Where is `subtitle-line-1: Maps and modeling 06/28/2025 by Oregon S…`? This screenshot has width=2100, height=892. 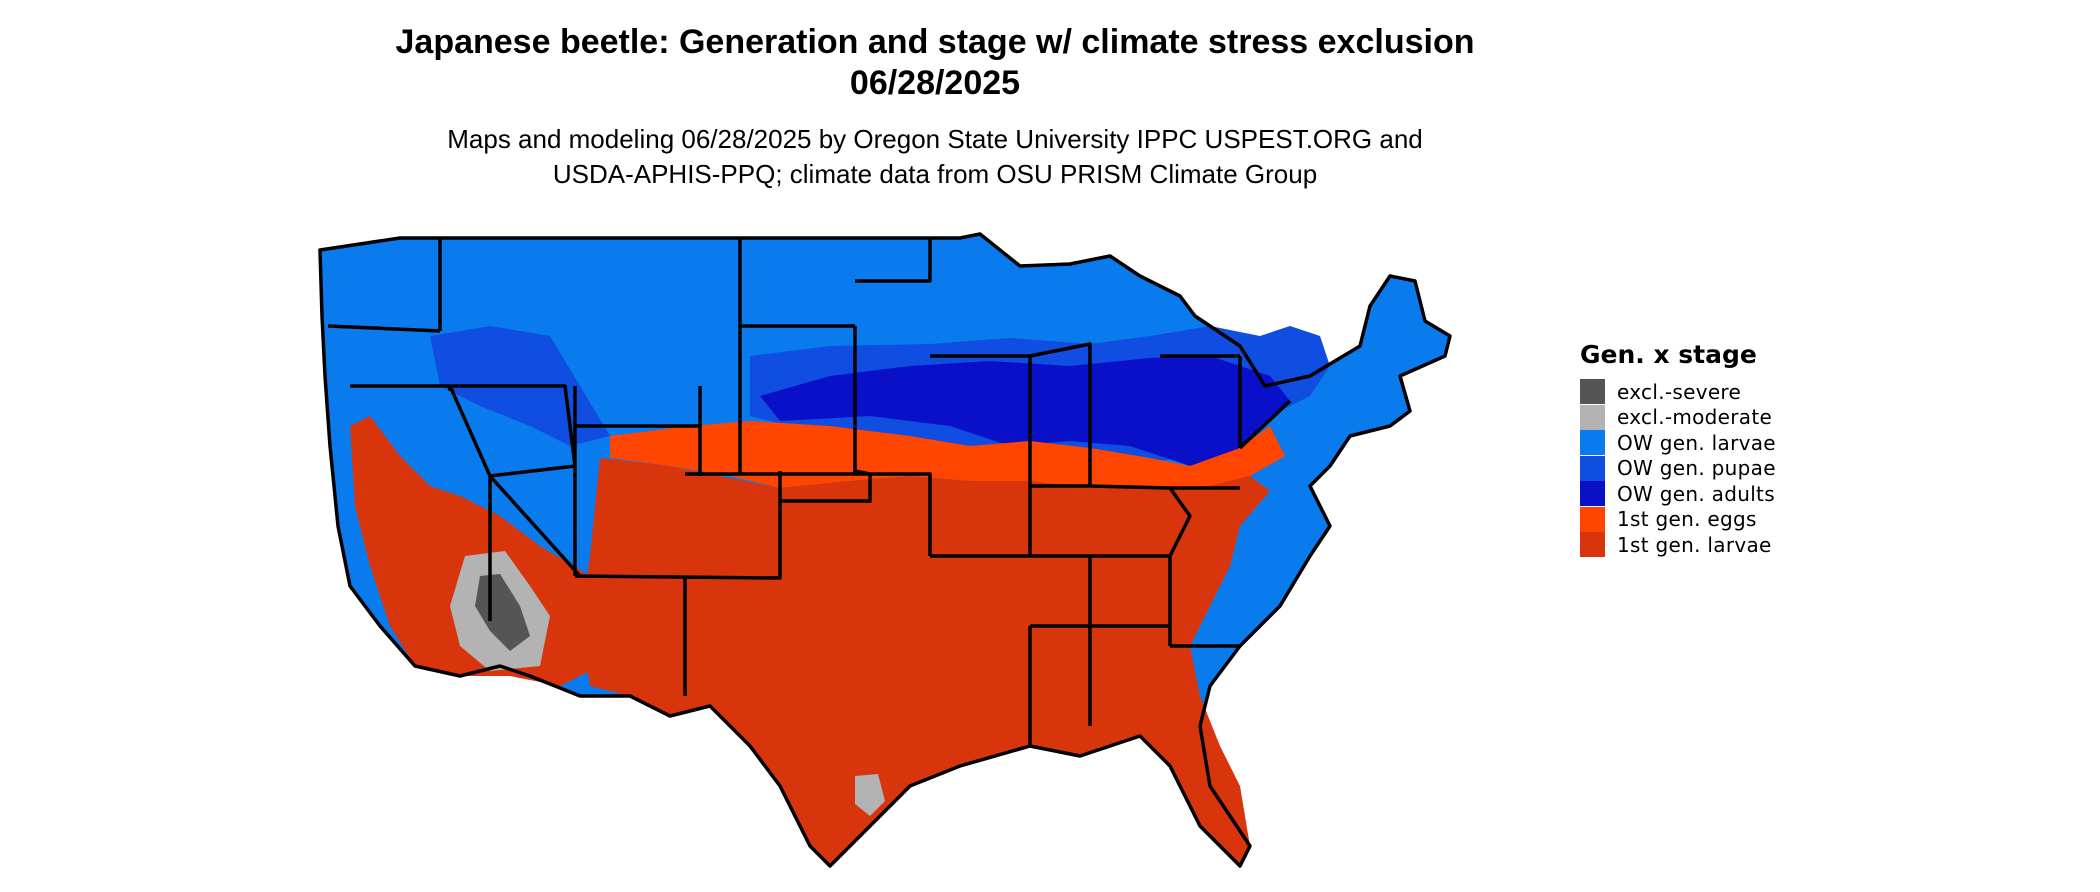
subtitle-line-1: Maps and modeling 06/28/2025 by Oregon S… is located at coordinates (935, 139).